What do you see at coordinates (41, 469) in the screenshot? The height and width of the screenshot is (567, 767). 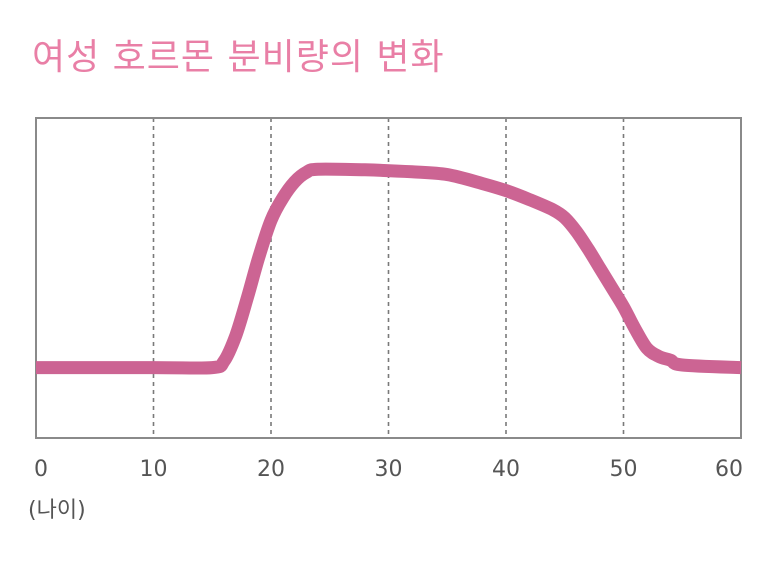 I see `x-tick-label-0: 0` at bounding box center [41, 469].